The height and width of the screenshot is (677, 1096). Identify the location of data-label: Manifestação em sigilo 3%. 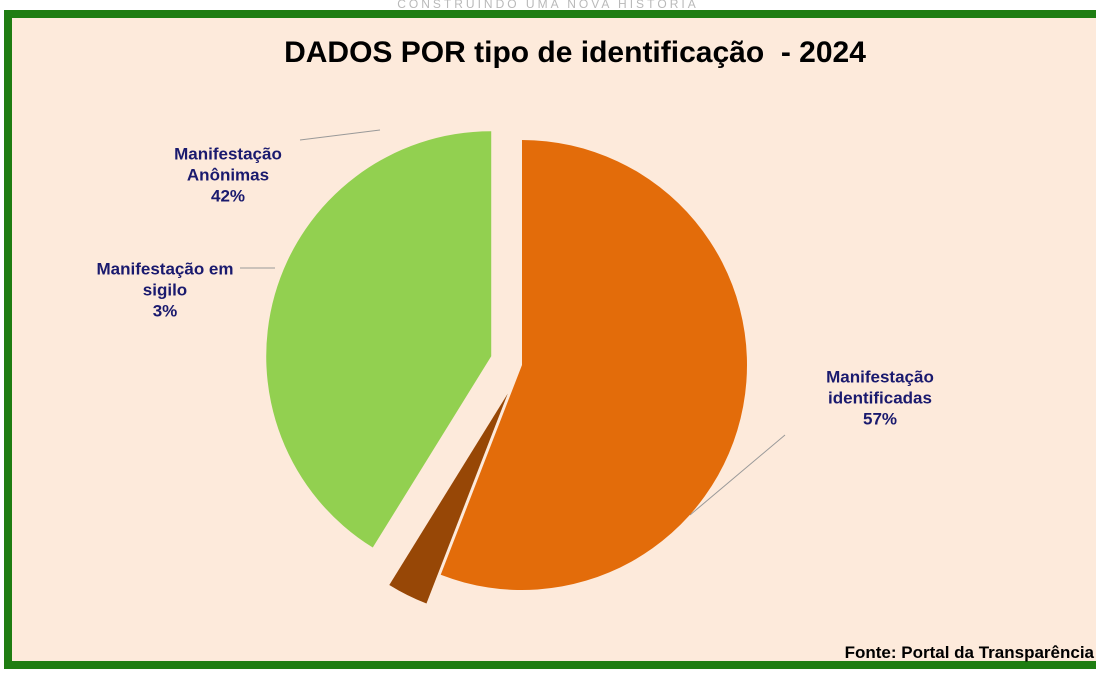
(165, 290).